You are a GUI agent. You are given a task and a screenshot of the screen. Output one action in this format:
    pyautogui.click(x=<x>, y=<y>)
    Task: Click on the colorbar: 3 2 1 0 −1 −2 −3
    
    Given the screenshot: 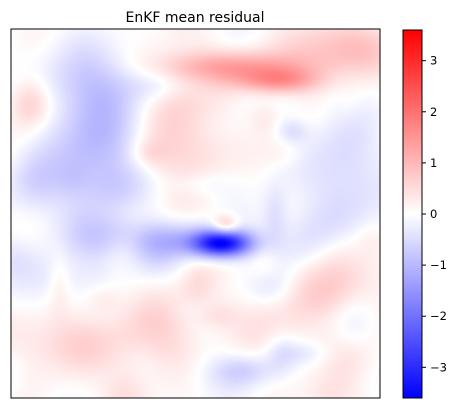 What is the action you would take?
    pyautogui.click(x=424, y=214)
    